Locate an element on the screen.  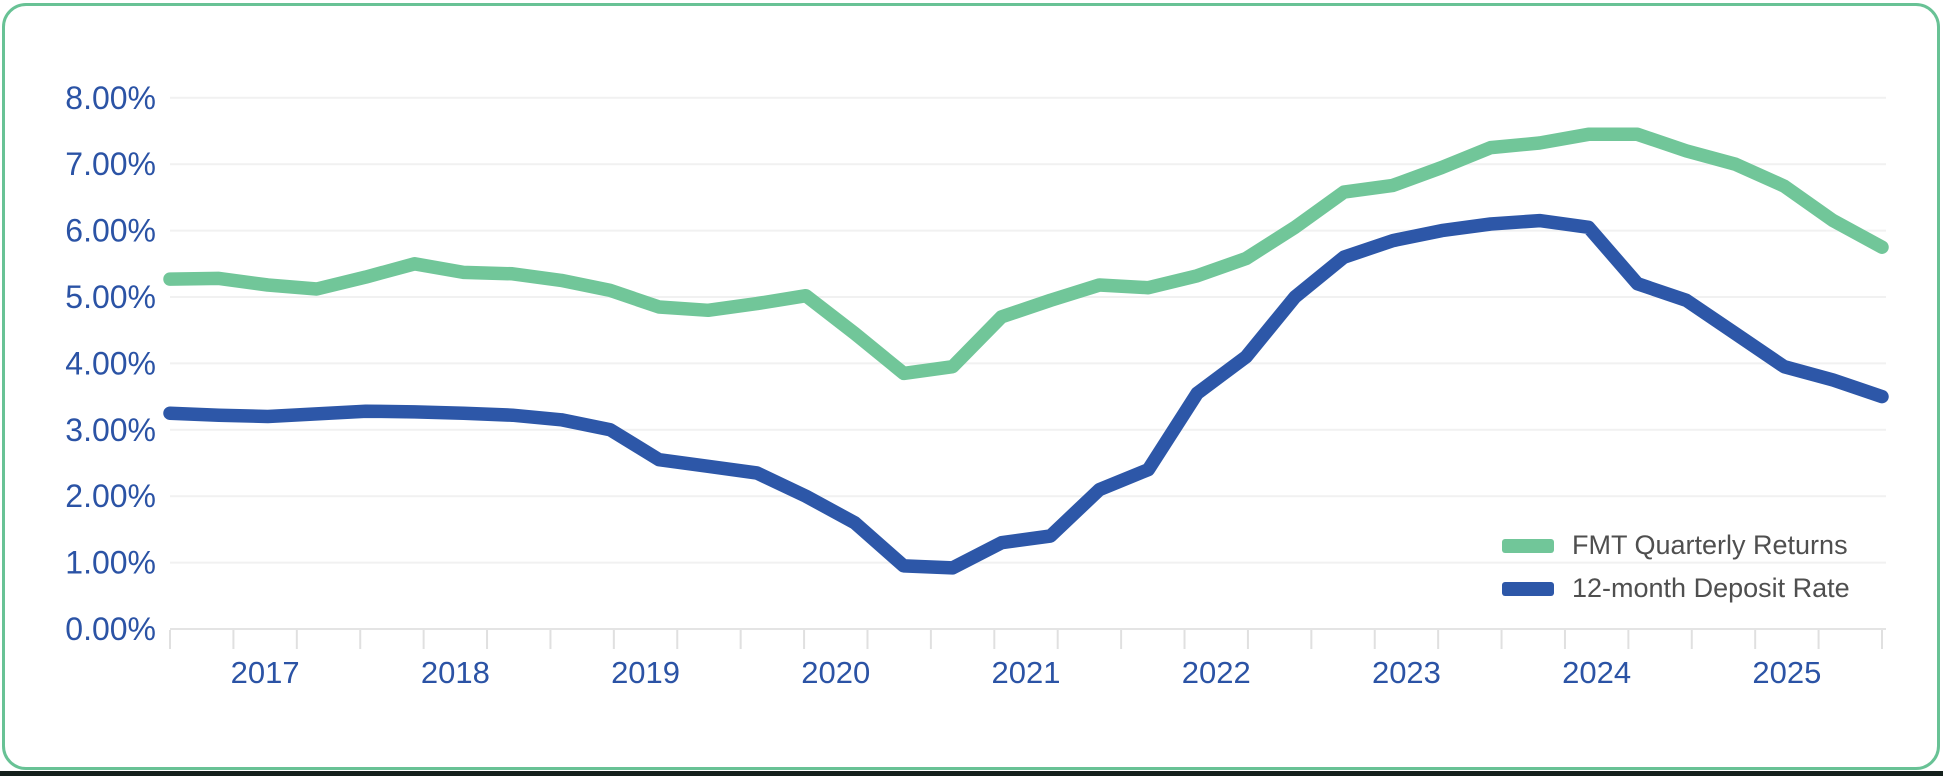
bottom-dark-strip is located at coordinates (971, 773).